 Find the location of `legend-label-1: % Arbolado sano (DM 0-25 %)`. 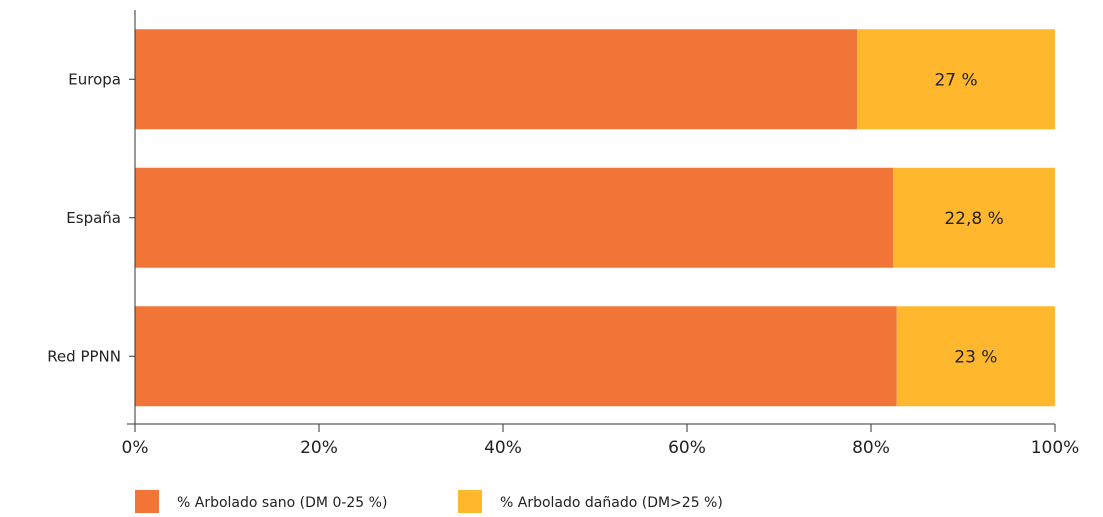

legend-label-1: % Arbolado sano (DM 0-25 %) is located at coordinates (282, 503).